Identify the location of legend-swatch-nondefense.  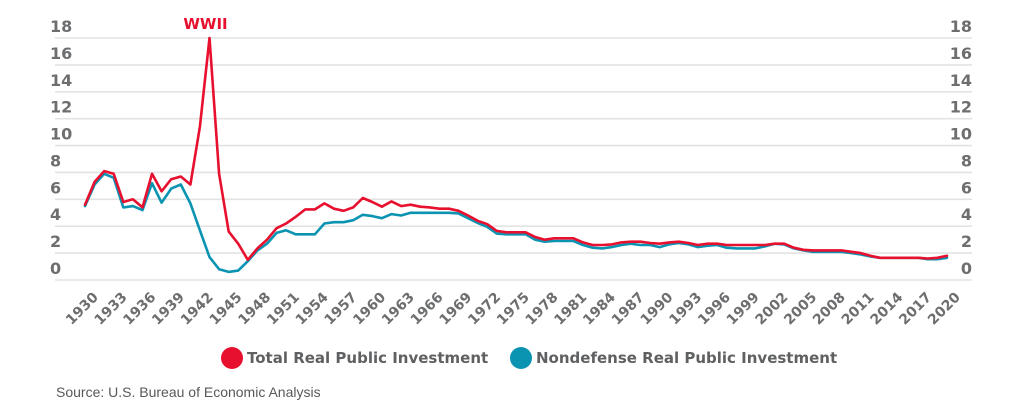
(521, 358).